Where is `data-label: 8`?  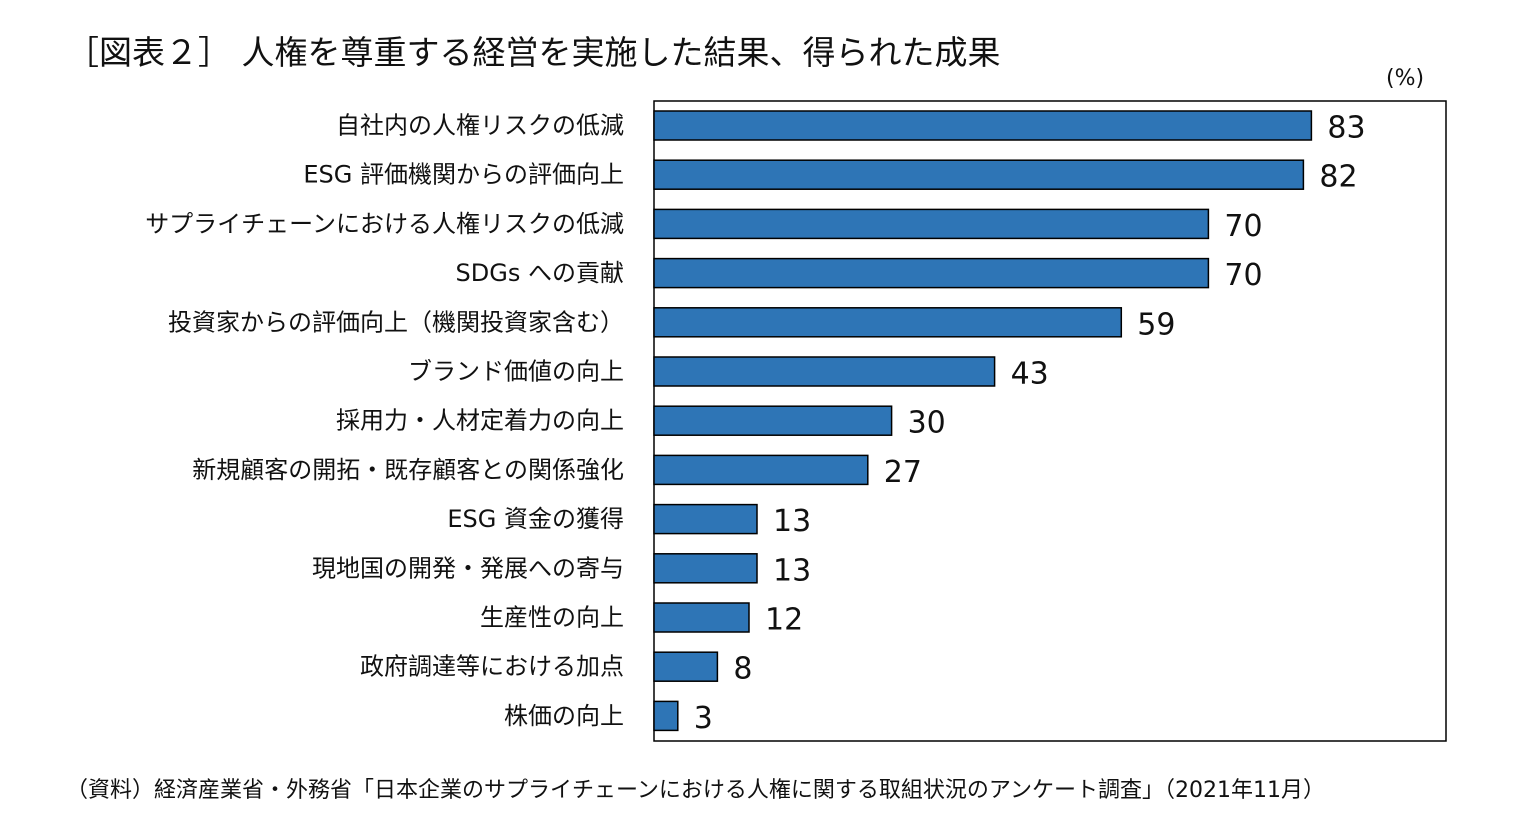
data-label: 8 is located at coordinates (742, 669).